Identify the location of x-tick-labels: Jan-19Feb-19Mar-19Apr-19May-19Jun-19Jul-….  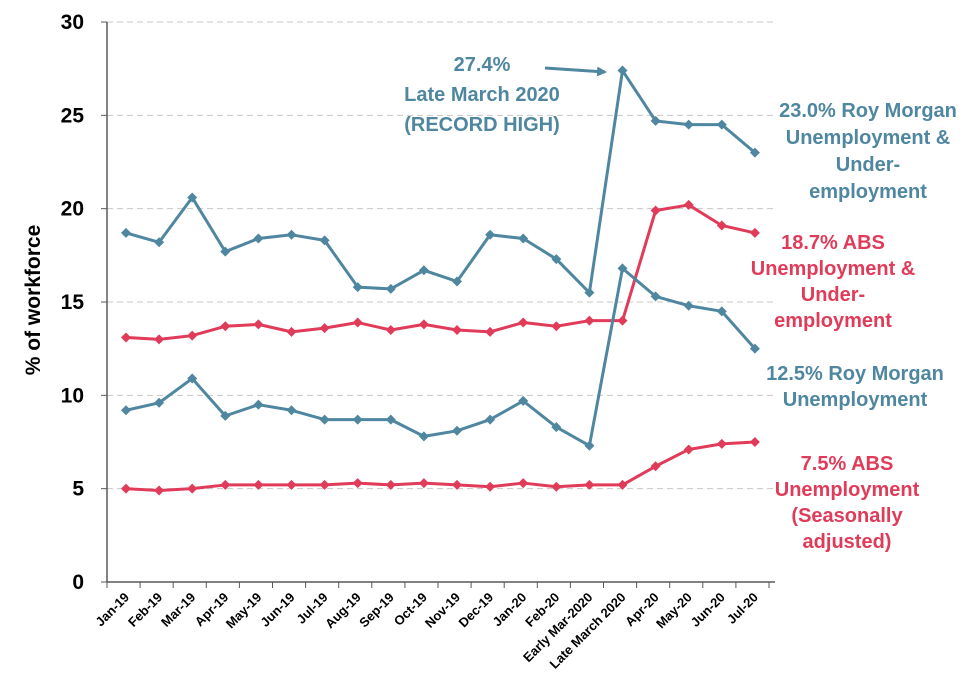
(426, 631).